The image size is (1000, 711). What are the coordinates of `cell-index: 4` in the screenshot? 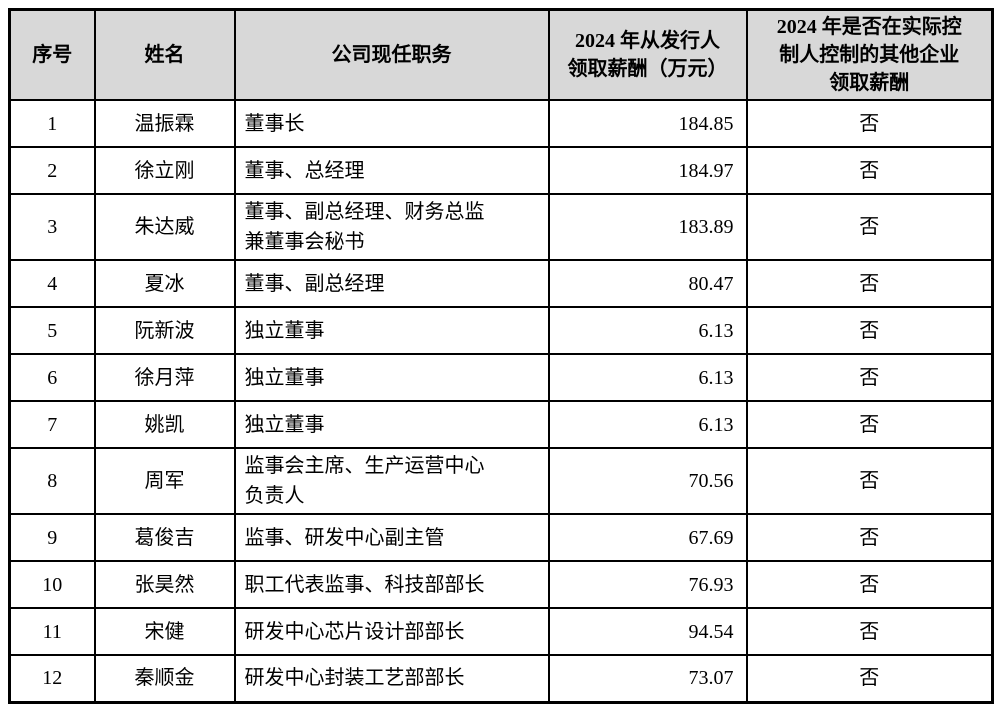 It's located at (52, 283).